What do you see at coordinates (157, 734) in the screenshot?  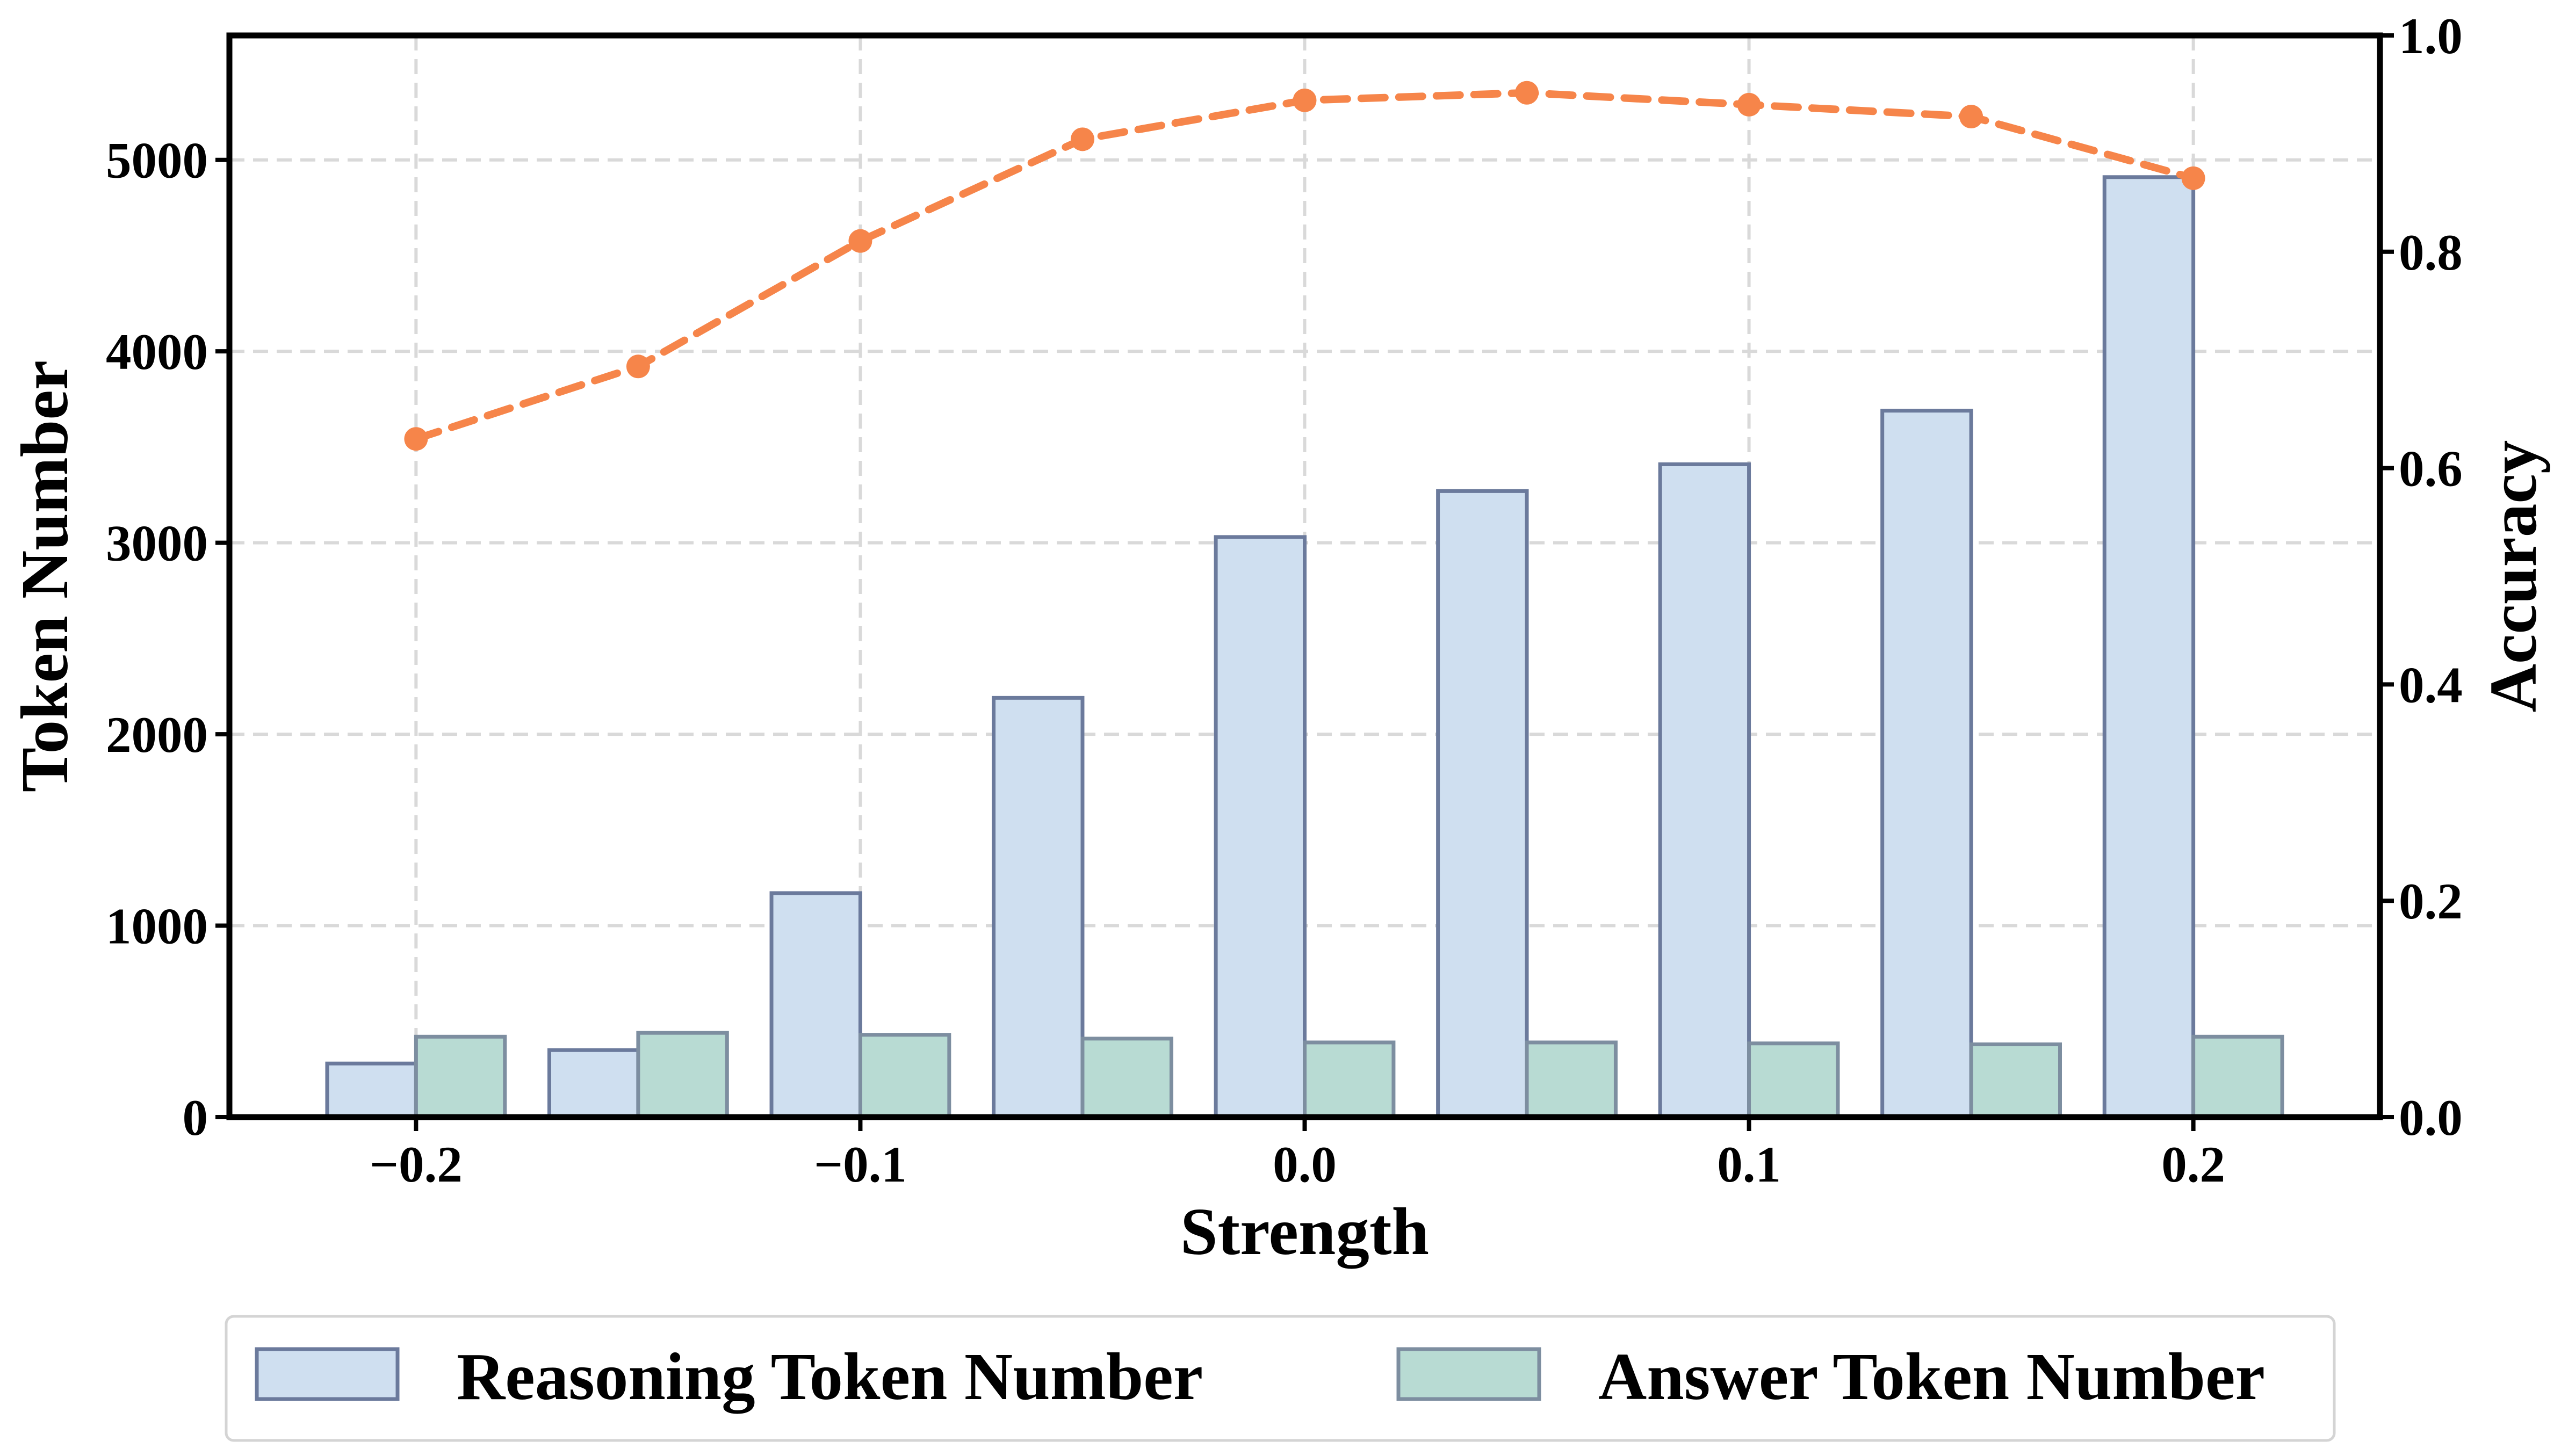 I see `y-tick-label-2000: 2000` at bounding box center [157, 734].